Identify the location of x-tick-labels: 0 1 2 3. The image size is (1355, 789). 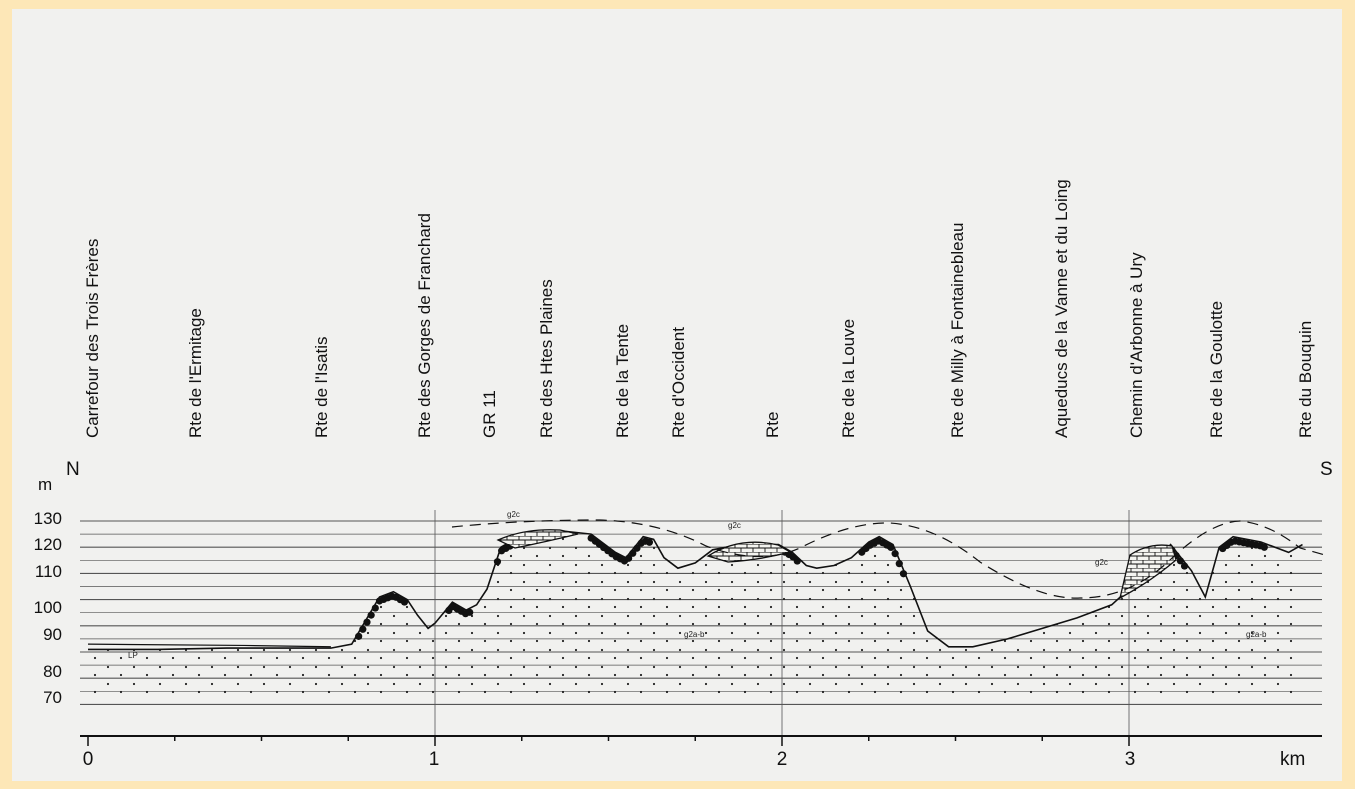
(609, 759).